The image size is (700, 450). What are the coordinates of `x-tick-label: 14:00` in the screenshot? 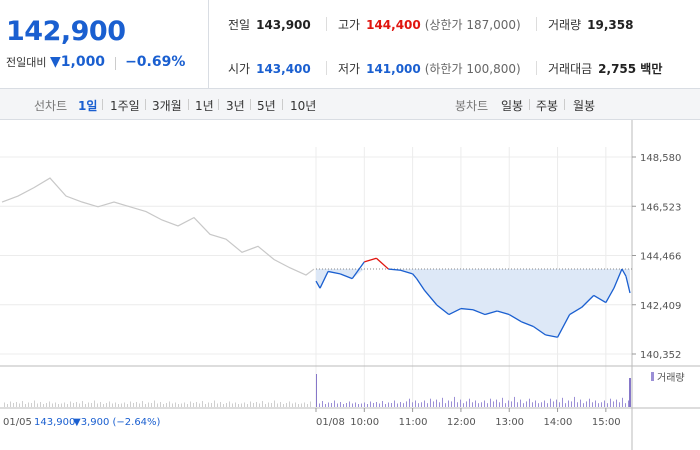 It's located at (558, 422).